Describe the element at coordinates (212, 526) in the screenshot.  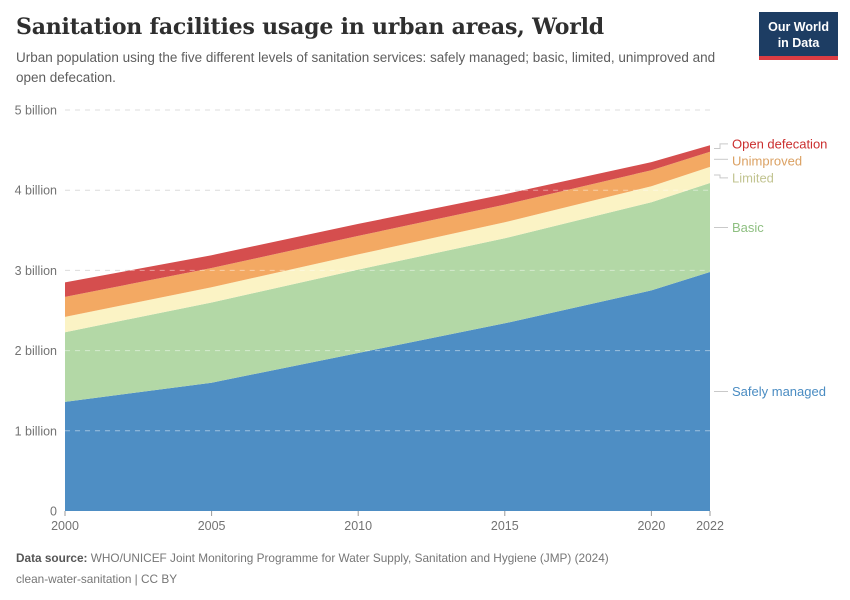
I see `x-axis-tick-label: 2005` at that location.